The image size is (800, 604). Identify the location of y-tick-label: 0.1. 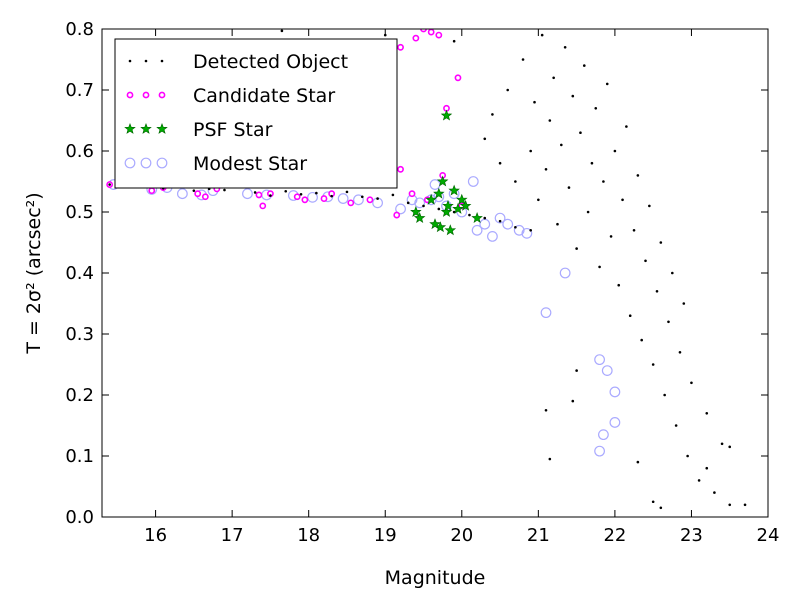
(79, 456).